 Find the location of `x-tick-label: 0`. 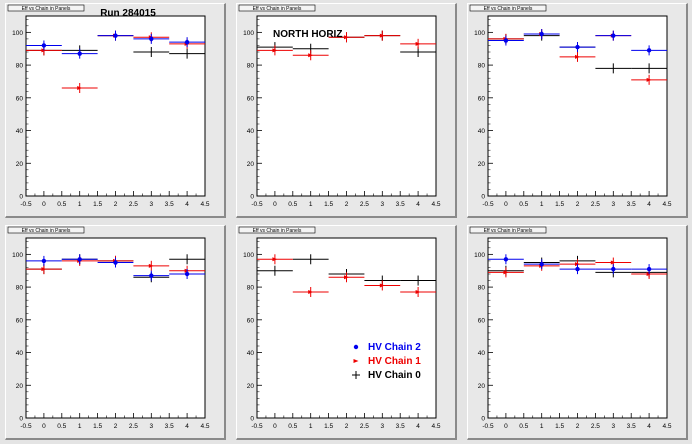

x-tick-label: 0 is located at coordinates (275, 204).